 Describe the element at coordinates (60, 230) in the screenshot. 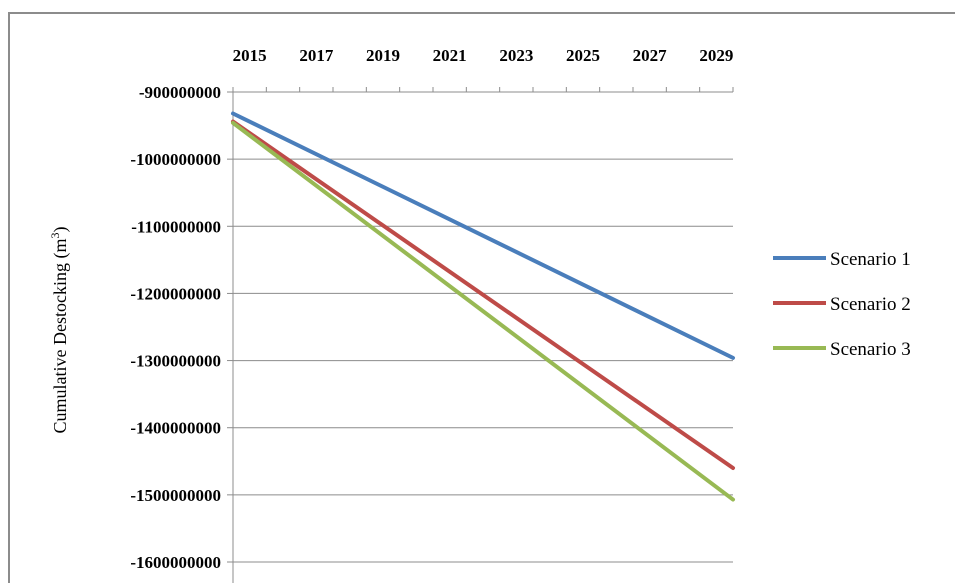

I see `y-axis-title-suffix: )` at that location.